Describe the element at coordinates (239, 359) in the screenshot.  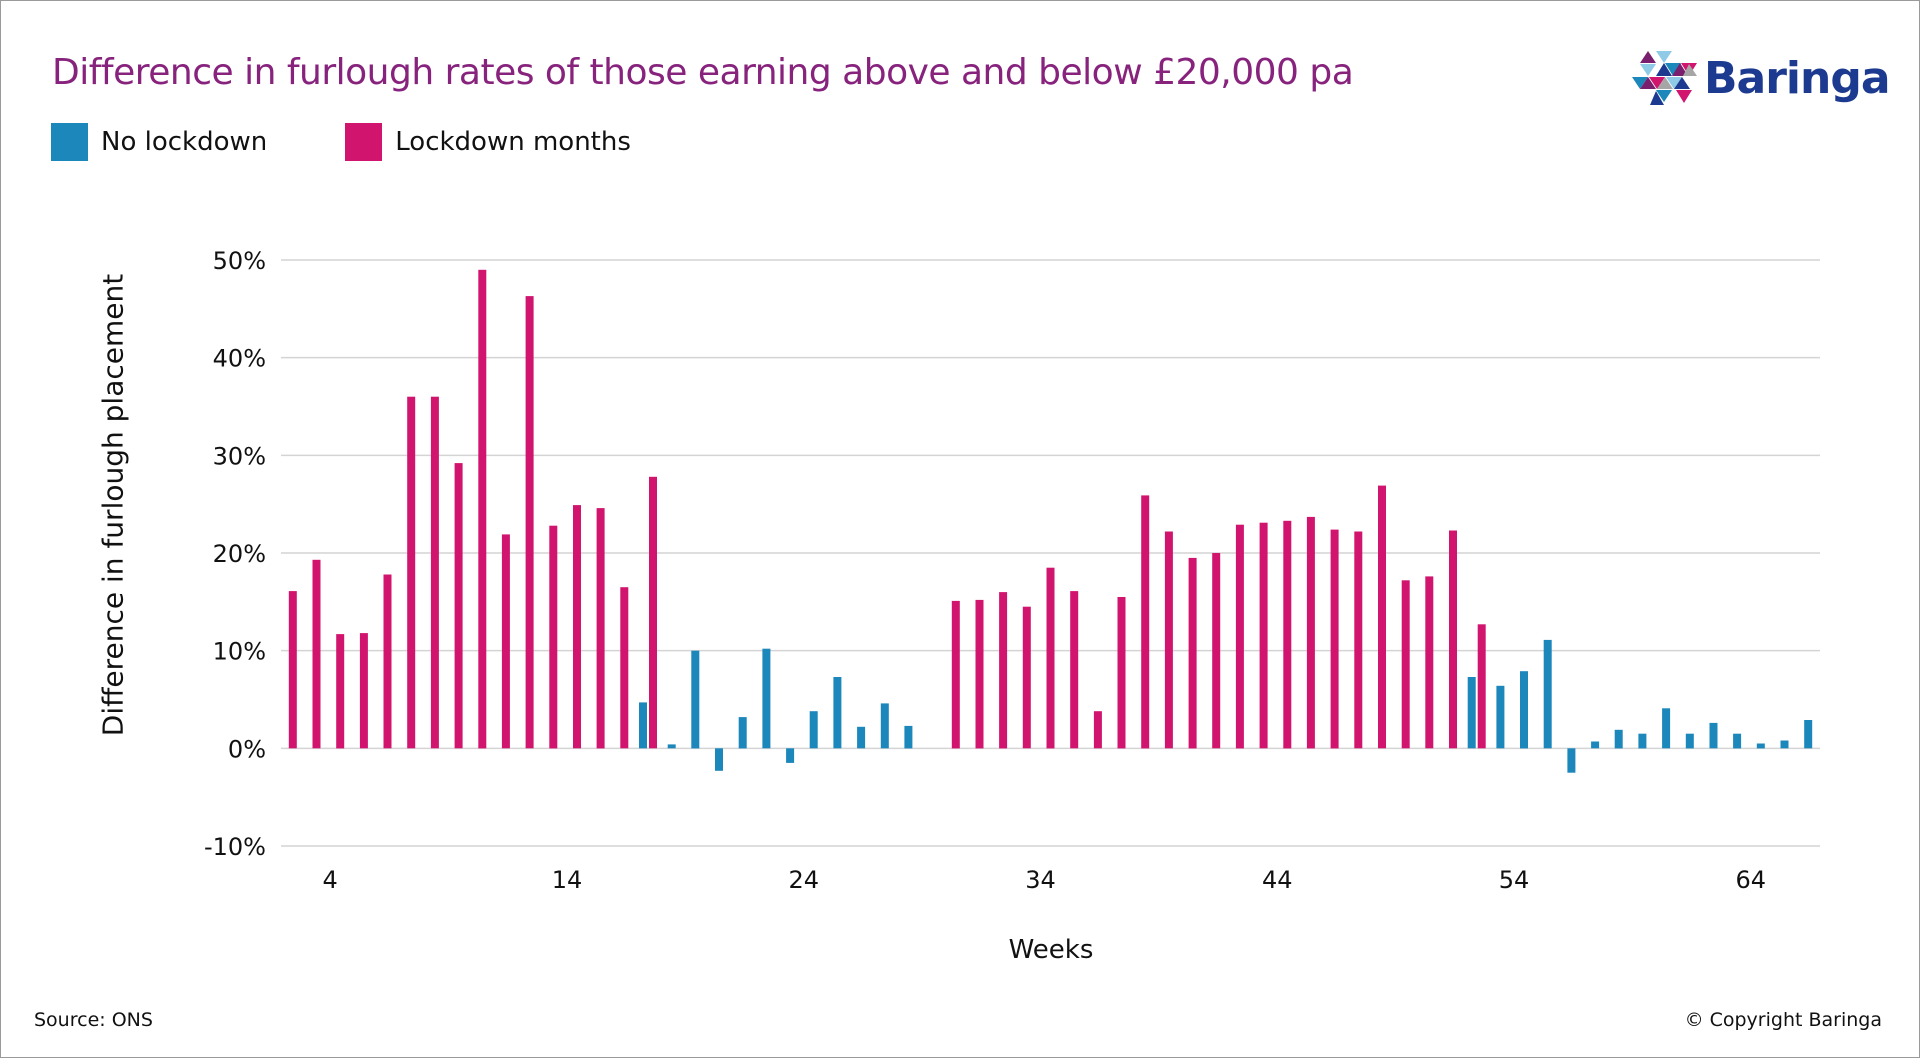
I see `y-tick-label: 40%` at that location.